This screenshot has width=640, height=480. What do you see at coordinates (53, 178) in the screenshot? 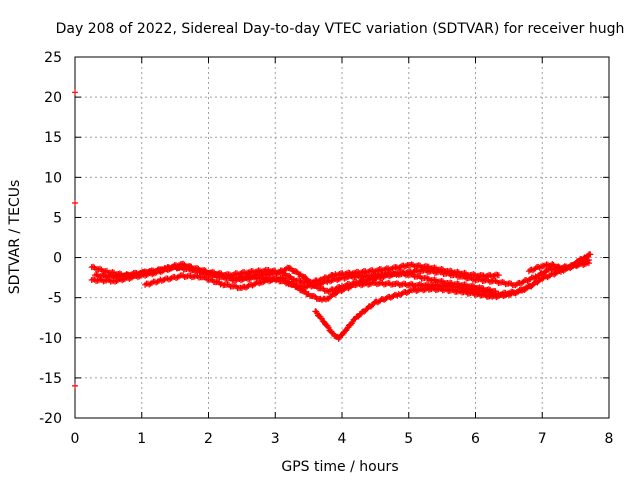
I see `y-tick-label: 10` at bounding box center [53, 178].